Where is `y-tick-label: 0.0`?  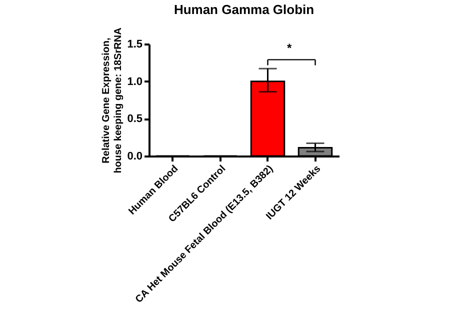
y-tick-label: 0.0 is located at coordinates (134, 156).